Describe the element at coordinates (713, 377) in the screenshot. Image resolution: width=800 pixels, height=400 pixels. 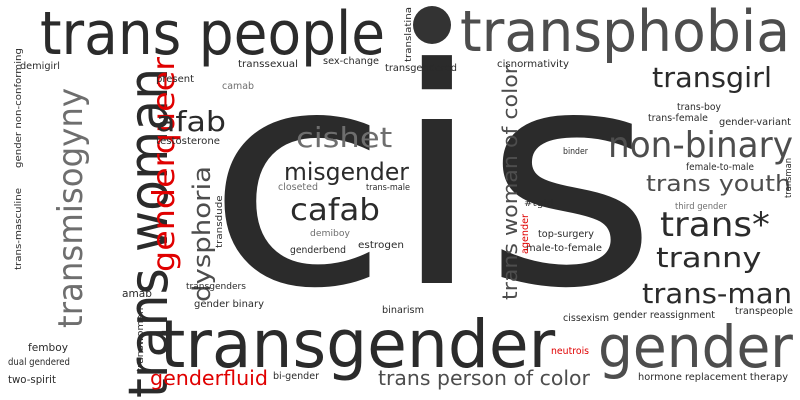
I see `word-63: hormone replacement therapy` at that location.